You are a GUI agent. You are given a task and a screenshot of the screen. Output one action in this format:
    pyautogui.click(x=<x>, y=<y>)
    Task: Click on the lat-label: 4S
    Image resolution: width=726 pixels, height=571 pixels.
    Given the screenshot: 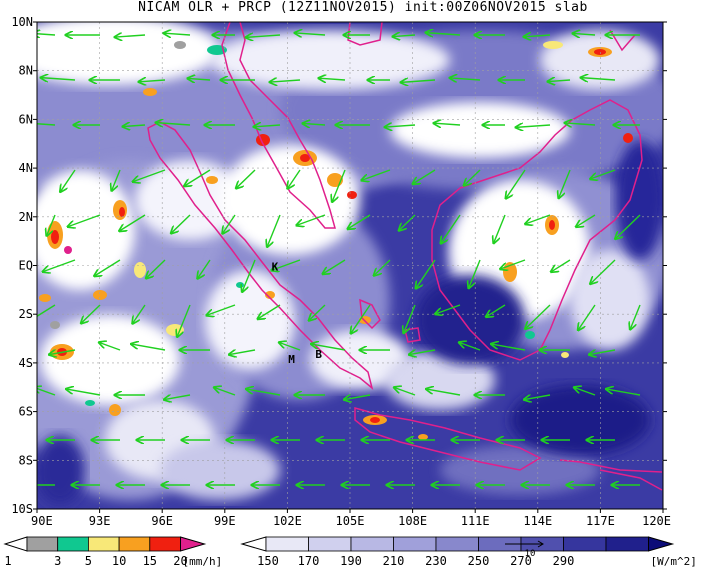 What is the action you would take?
    pyautogui.click(x=26, y=363)
    